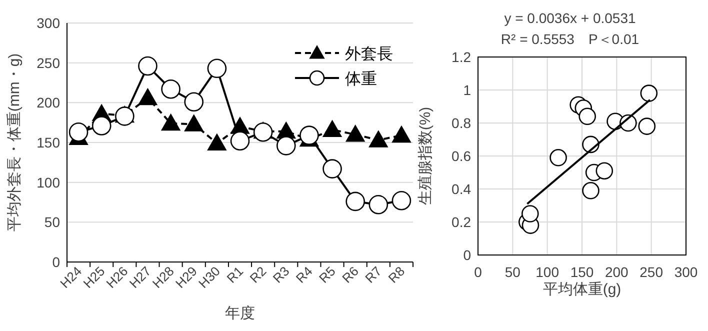  I want to click on x-tick-label: 300, so click(686, 272).